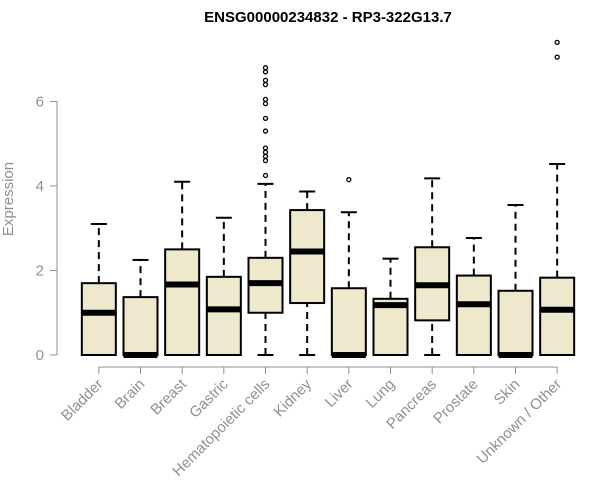 The width and height of the screenshot is (600, 500). Describe the element at coordinates (40, 271) in the screenshot. I see `y-tick-label: 2` at that location.